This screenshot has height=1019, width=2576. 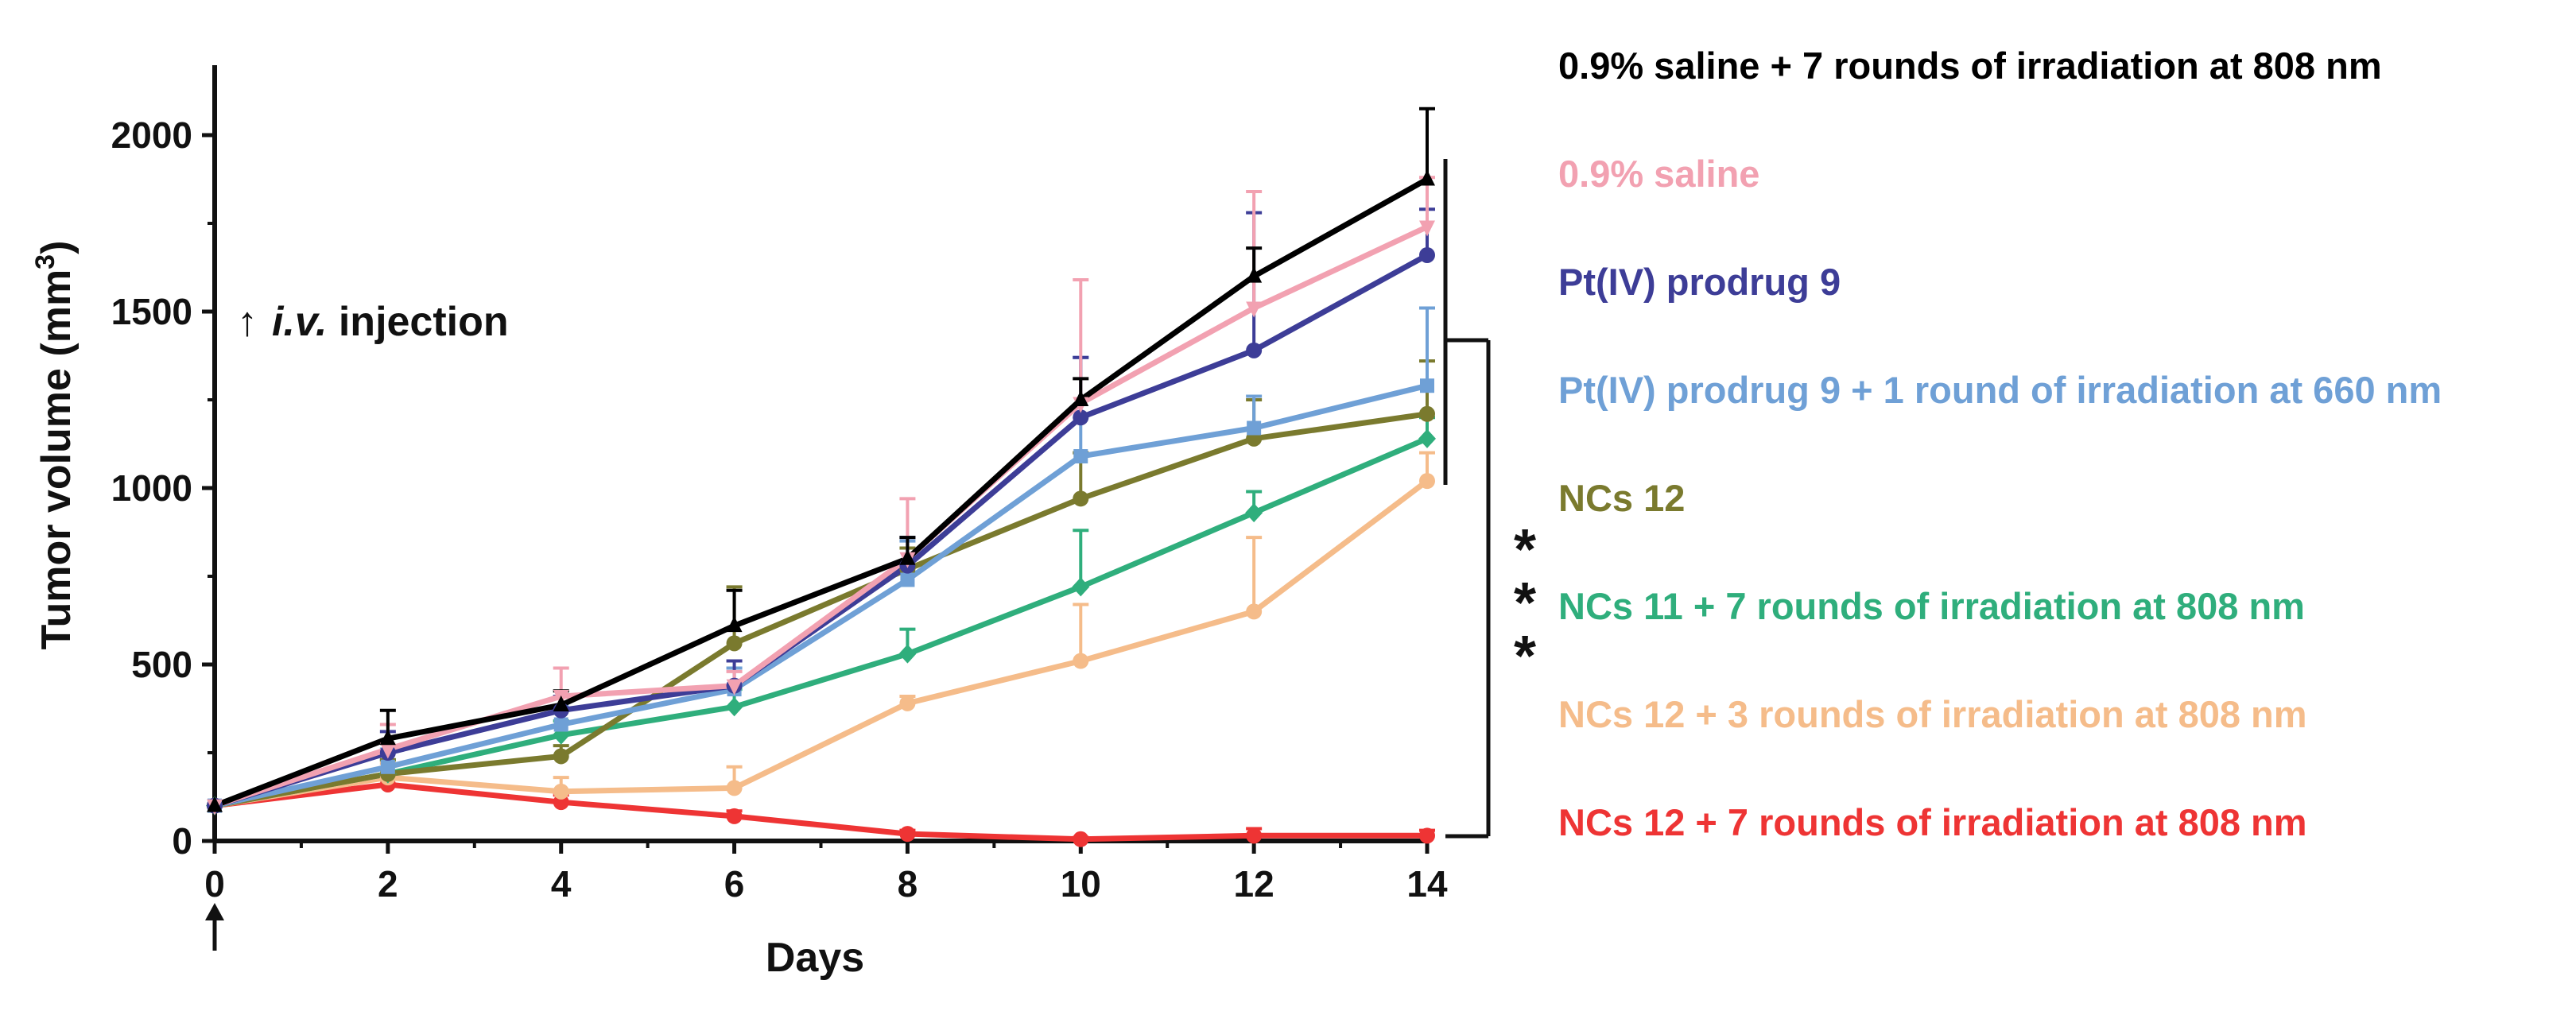 I want to click on x-tick-label: 0, so click(x=215, y=884).